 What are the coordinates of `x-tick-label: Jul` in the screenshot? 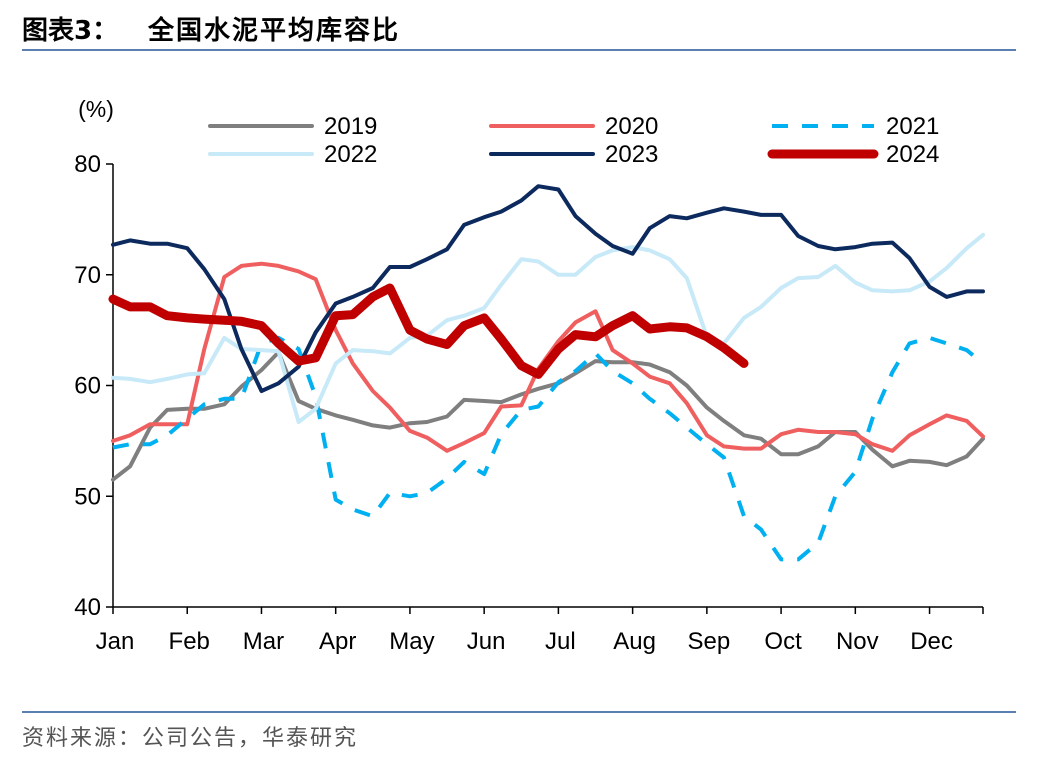 It's located at (560, 641).